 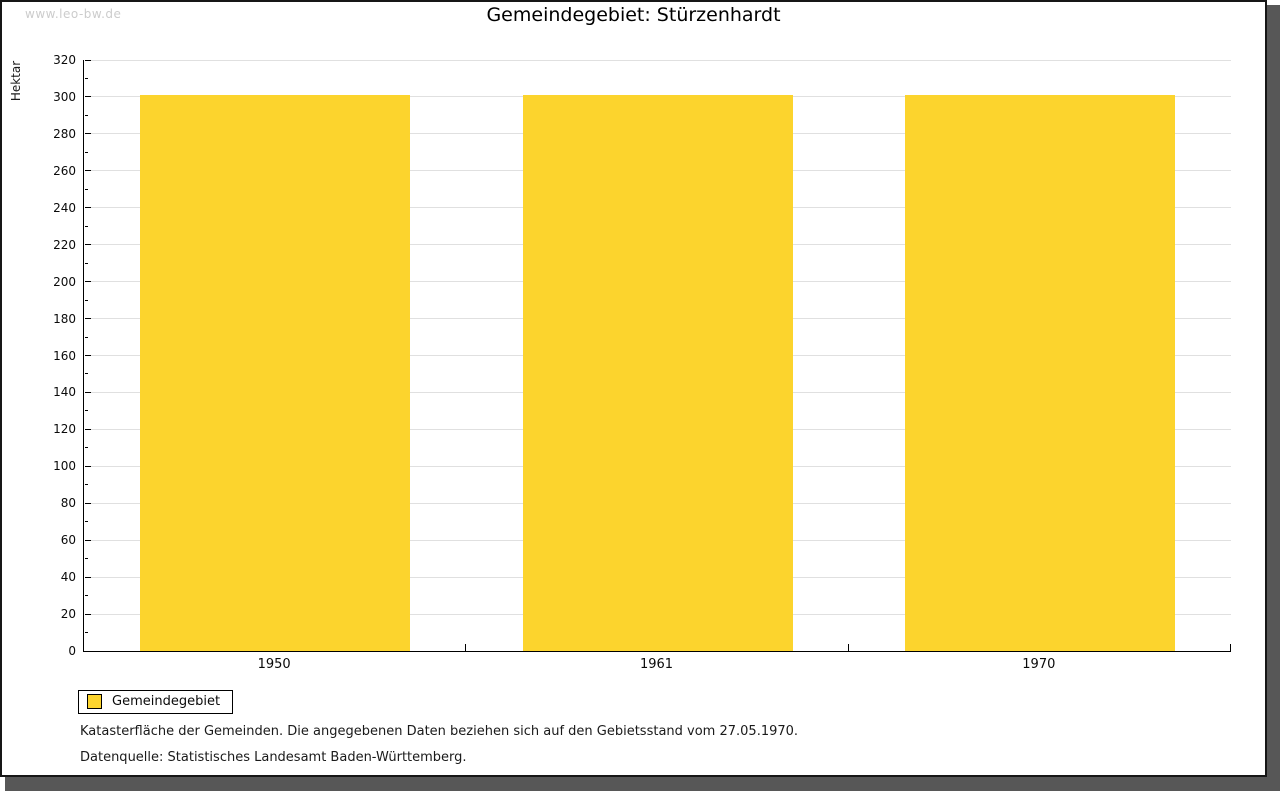 What do you see at coordinates (1039, 373) in the screenshot?
I see `bar-1970` at bounding box center [1039, 373].